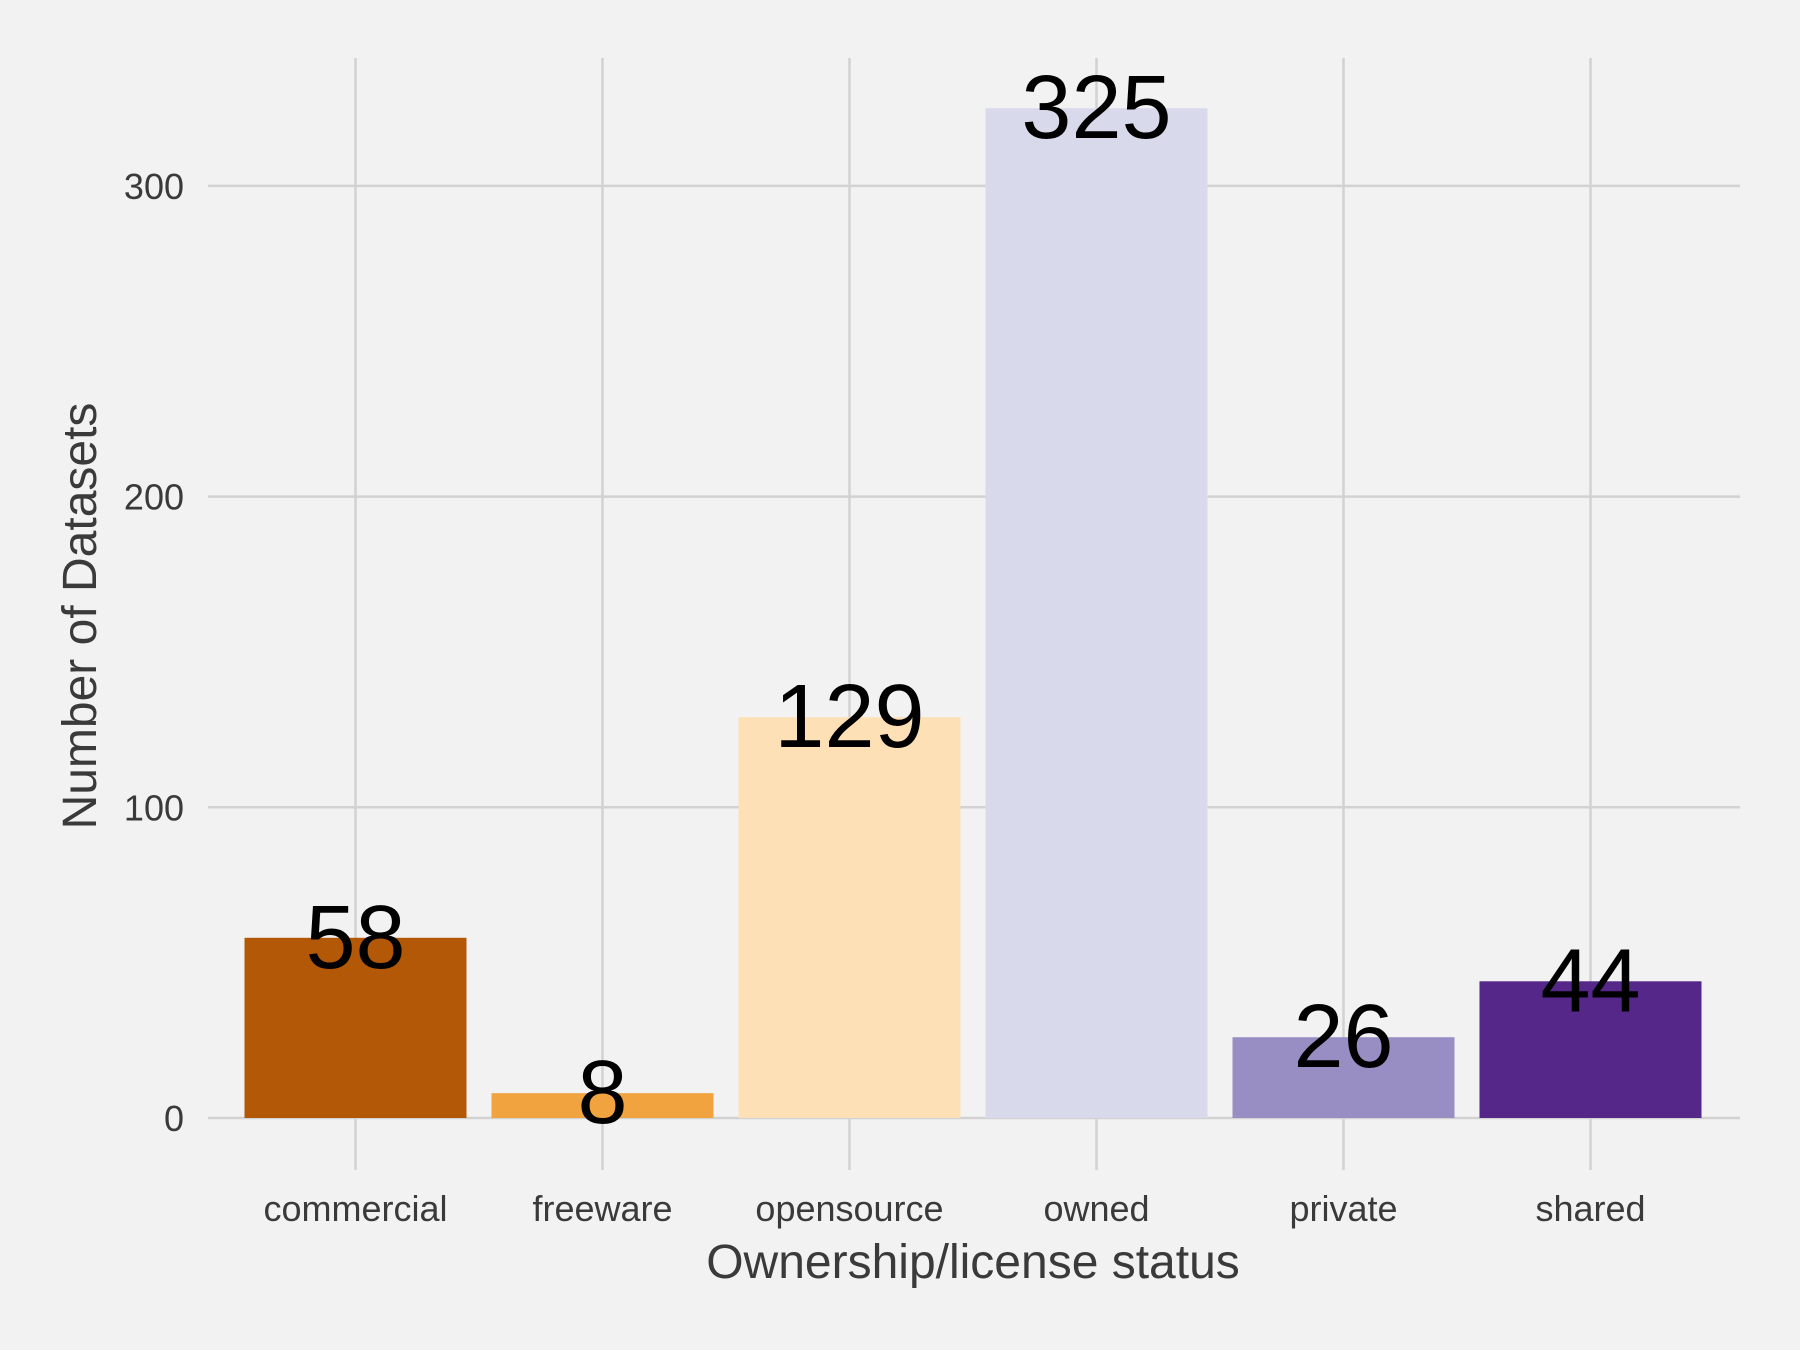 This screenshot has height=1350, width=1800. I want to click on y-tick-label: 200, so click(154, 497).